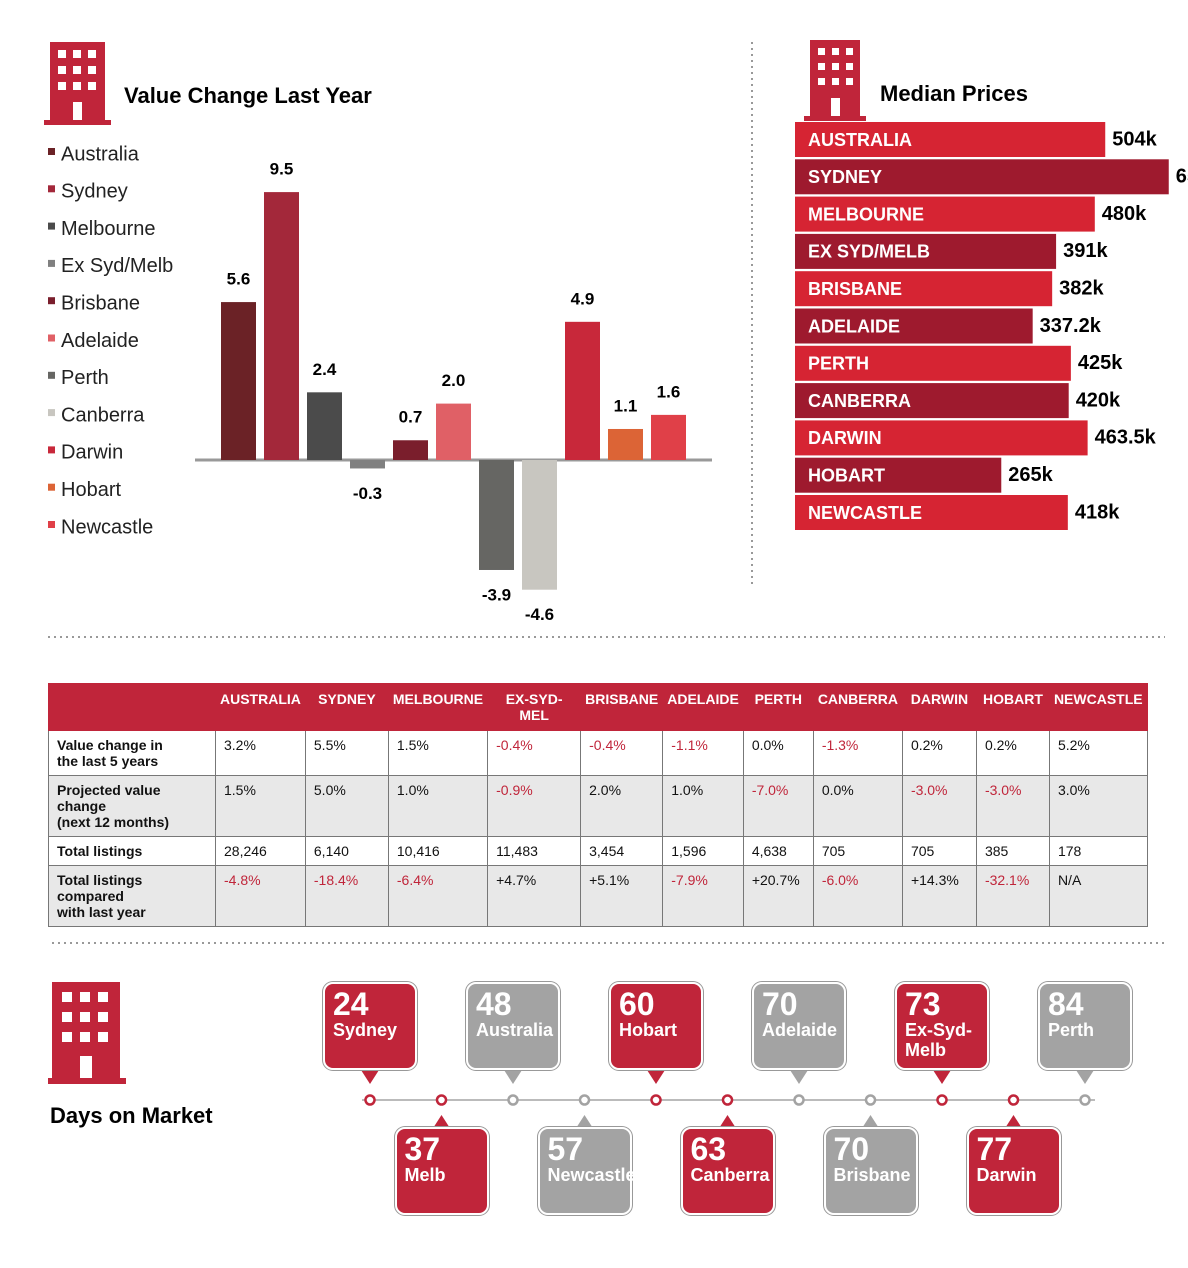 The image size is (1188, 1268). Describe the element at coordinates (422, 1149) in the screenshot. I see `days-number: 37` at that location.